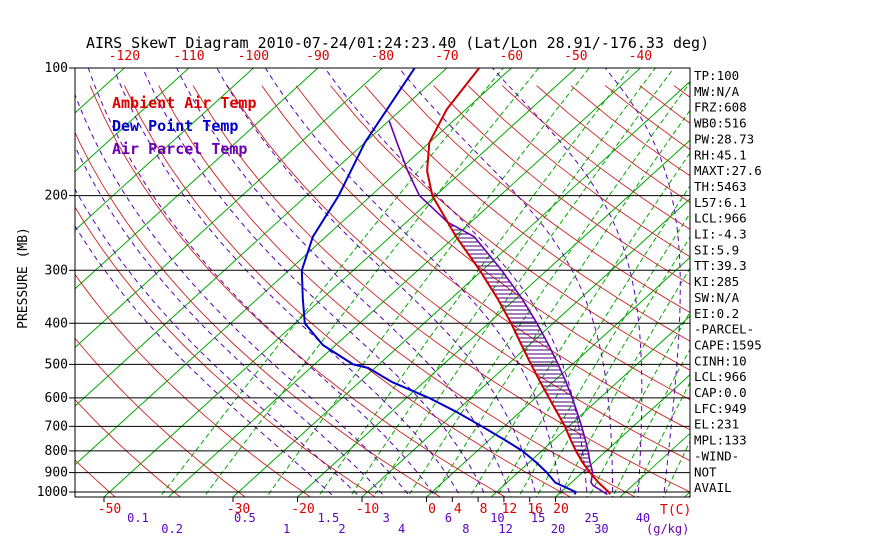 Image resolution: width=870 pixels, height=560 pixels. Describe the element at coordinates (716, 313) in the screenshot. I see `stat-line: EI:0.2` at that location.